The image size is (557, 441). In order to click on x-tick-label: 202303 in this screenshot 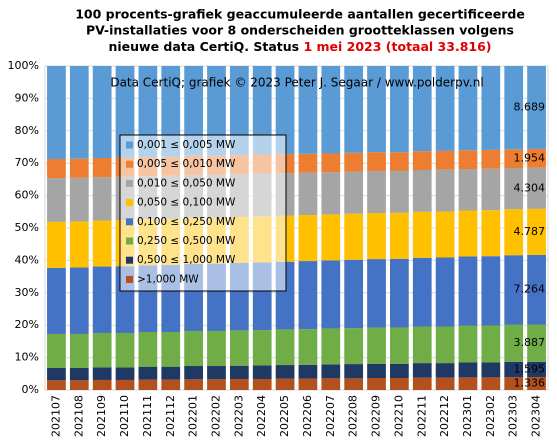, I will do `click(513, 416)`.